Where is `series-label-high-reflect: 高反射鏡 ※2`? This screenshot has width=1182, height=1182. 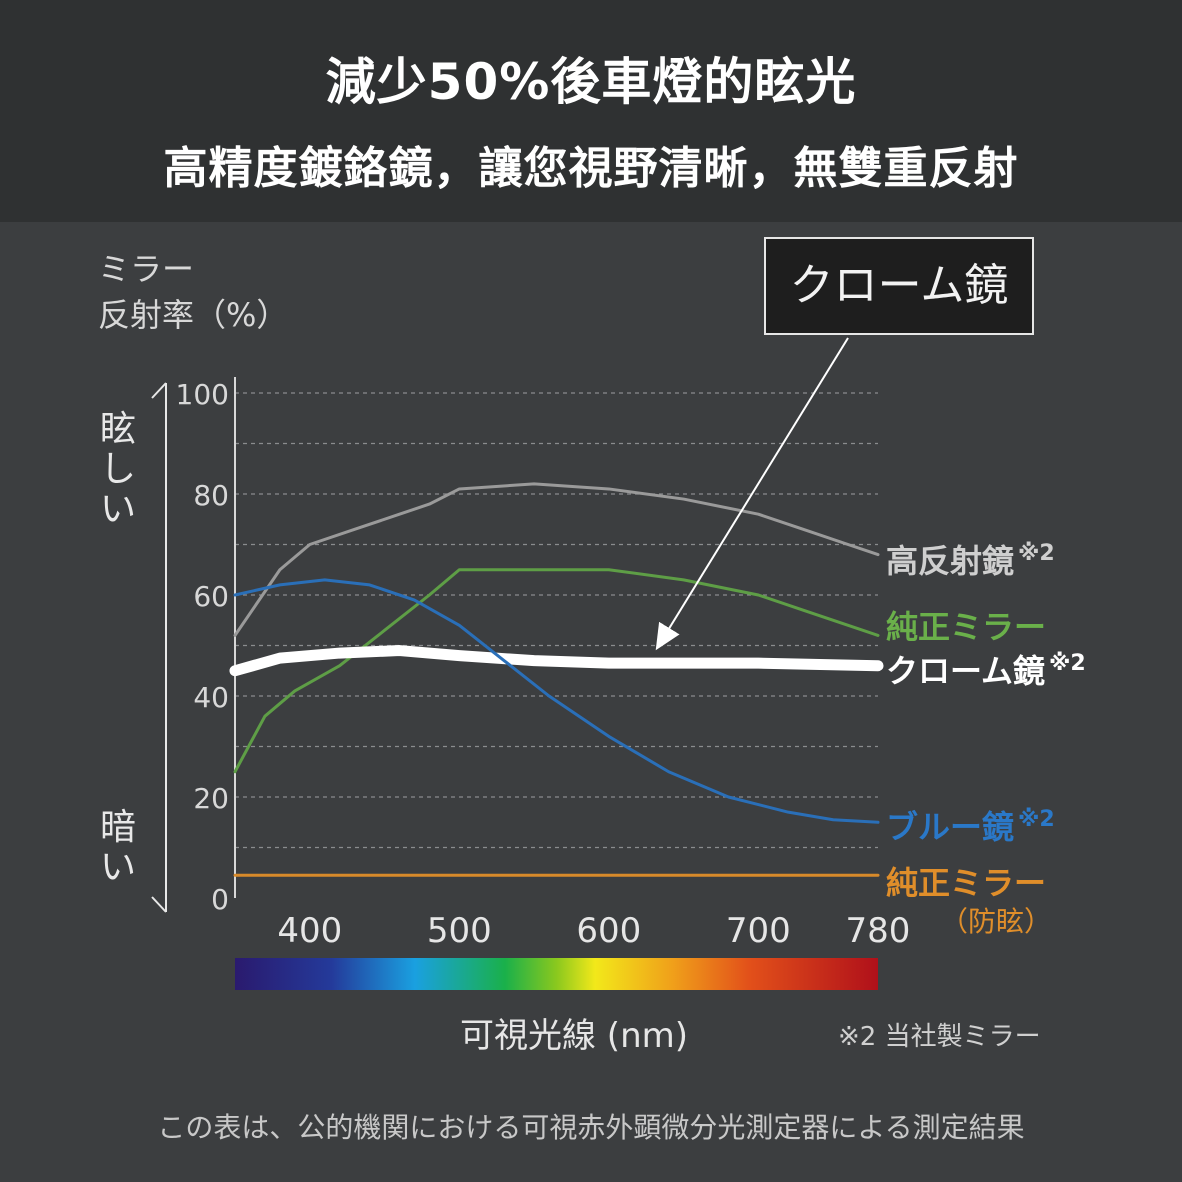
series-label-high-reflect: 高反射鏡 ※2 is located at coordinates (970, 559).